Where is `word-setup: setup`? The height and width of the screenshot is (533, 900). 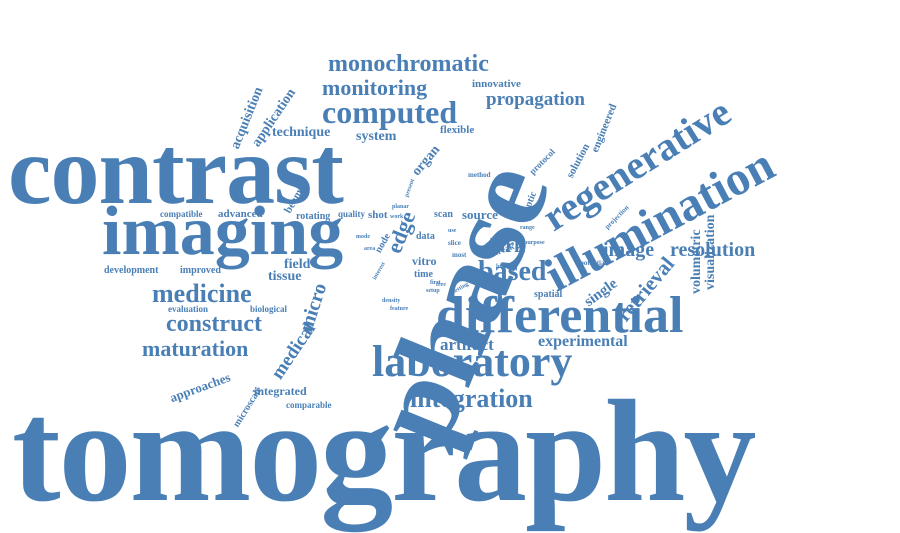 word-setup: setup is located at coordinates (433, 291).